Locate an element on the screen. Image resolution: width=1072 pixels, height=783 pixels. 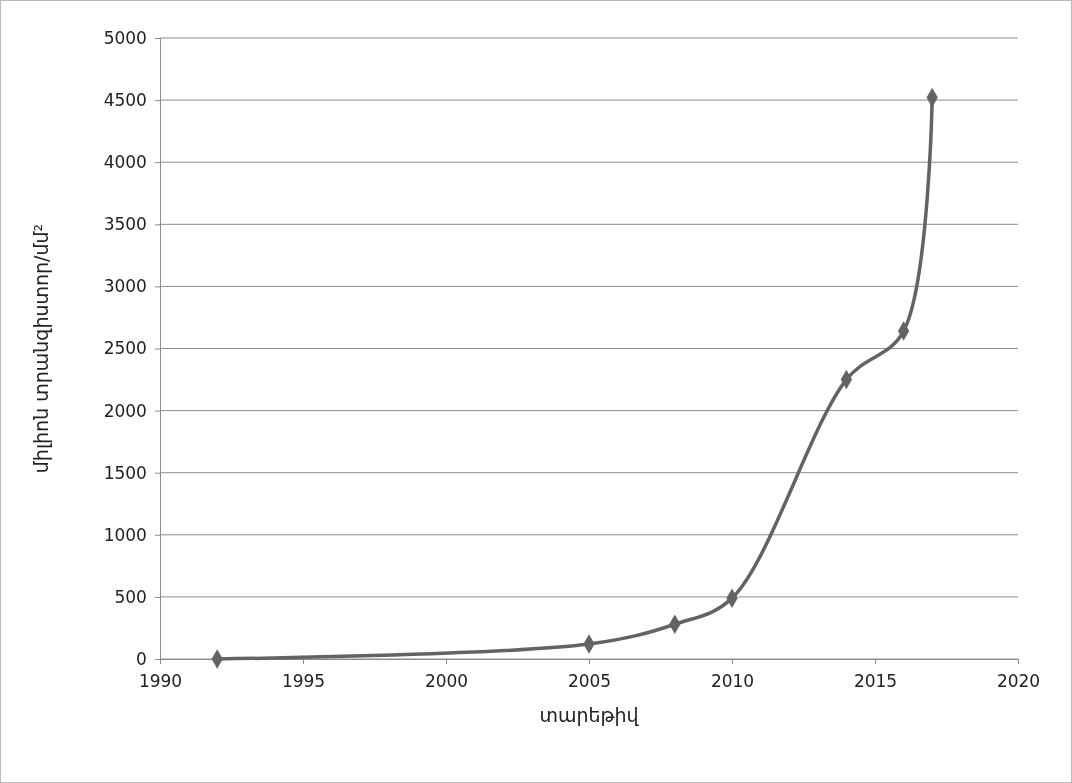
x-tick-label: 1990 is located at coordinates (160, 681).